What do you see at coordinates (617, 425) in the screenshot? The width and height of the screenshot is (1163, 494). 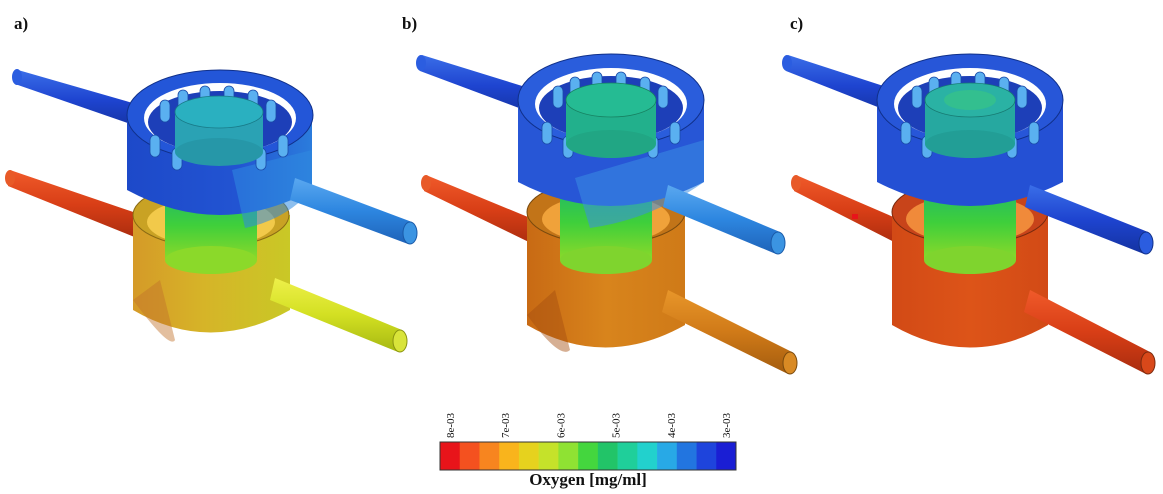 I see `colorbar-tick-label: 5e-03` at bounding box center [617, 425].